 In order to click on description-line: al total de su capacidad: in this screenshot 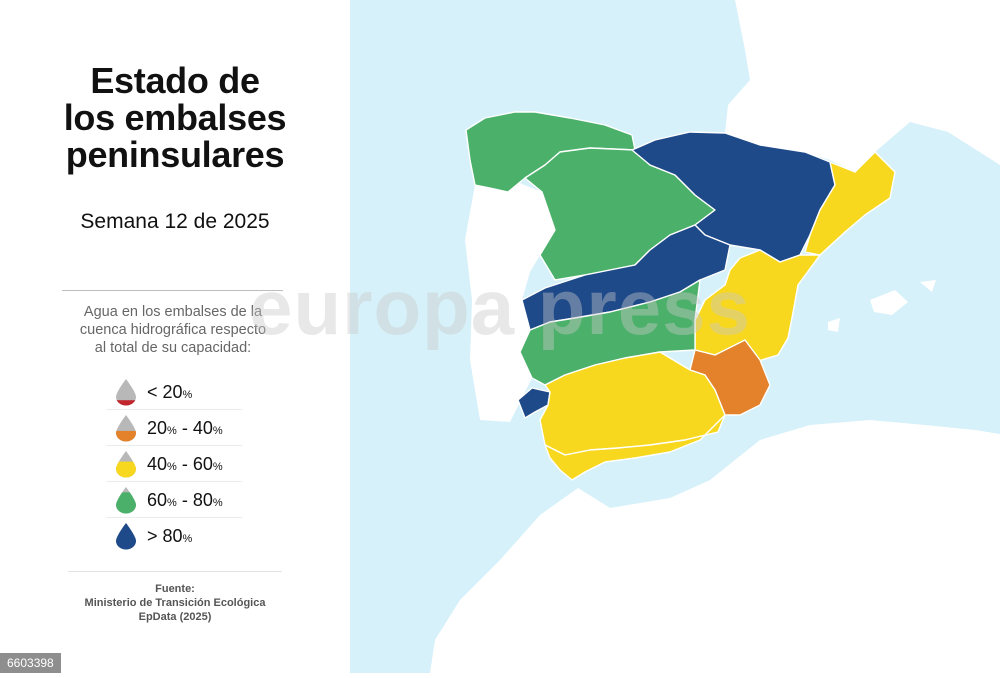, I will do `click(173, 348)`.